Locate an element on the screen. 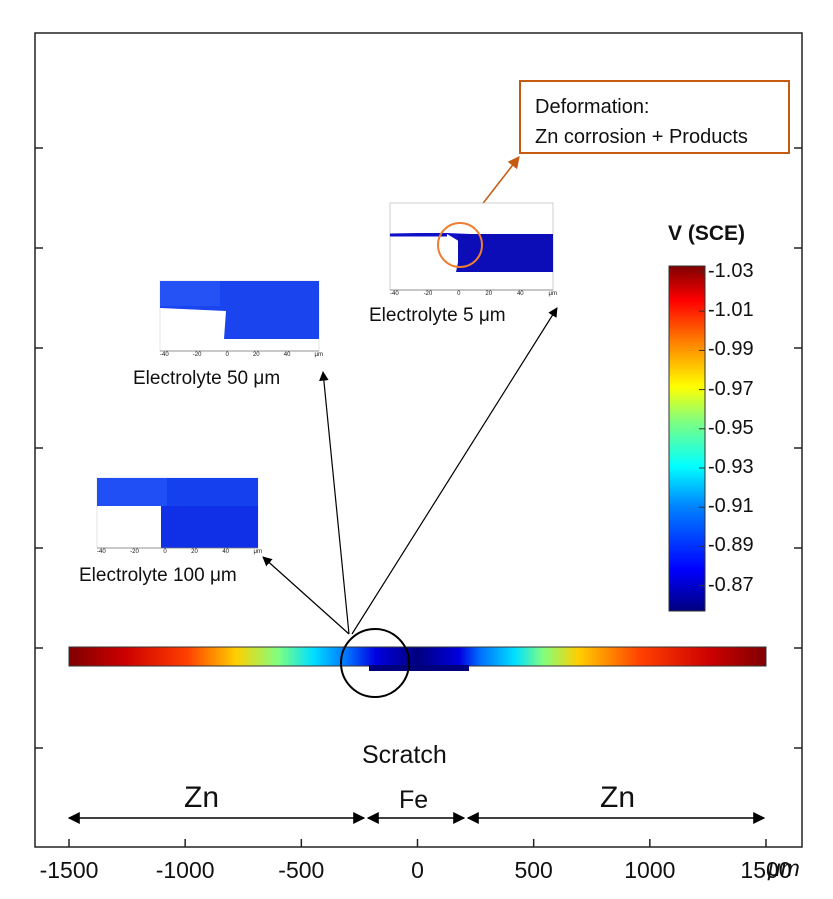 The height and width of the screenshot is (899, 833). colorbar-tick-label: -0.91 is located at coordinates (731, 506).